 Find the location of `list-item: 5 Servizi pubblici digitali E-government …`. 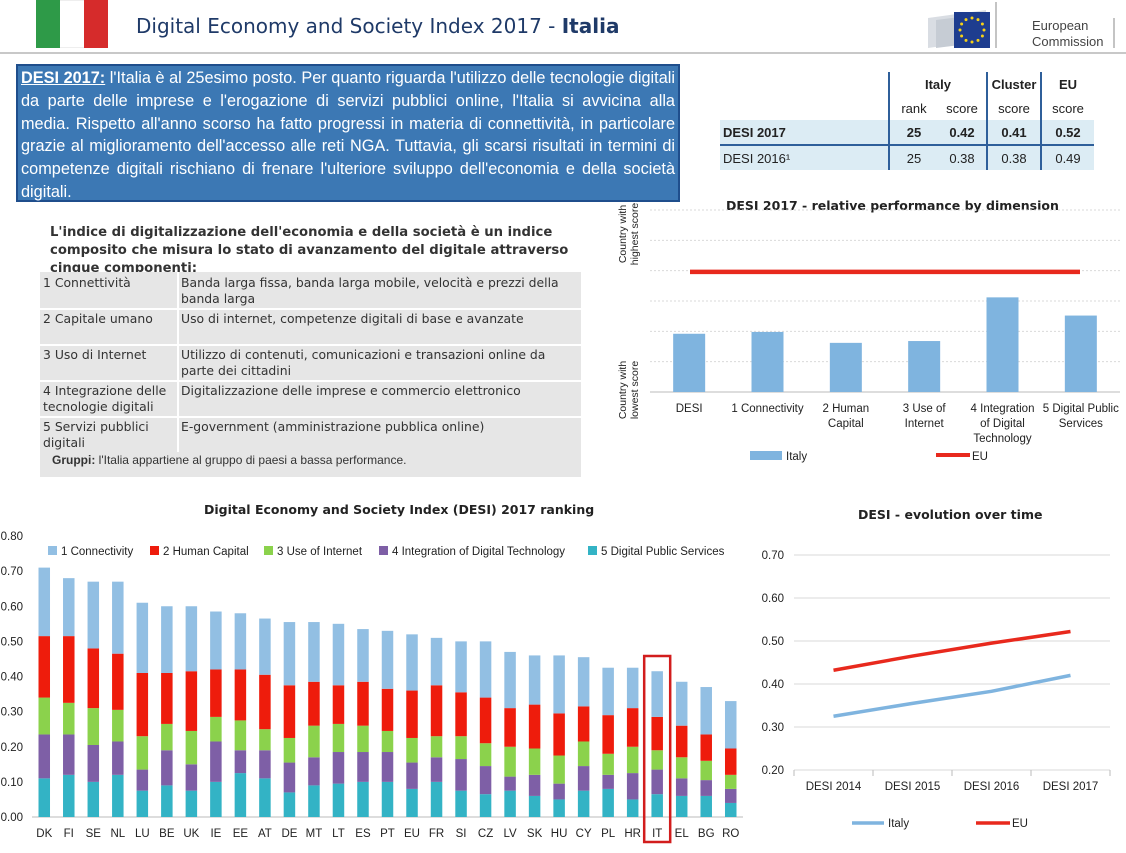

list-item: 5 Servizi pubblici digitali E-government … is located at coordinates (310, 434).